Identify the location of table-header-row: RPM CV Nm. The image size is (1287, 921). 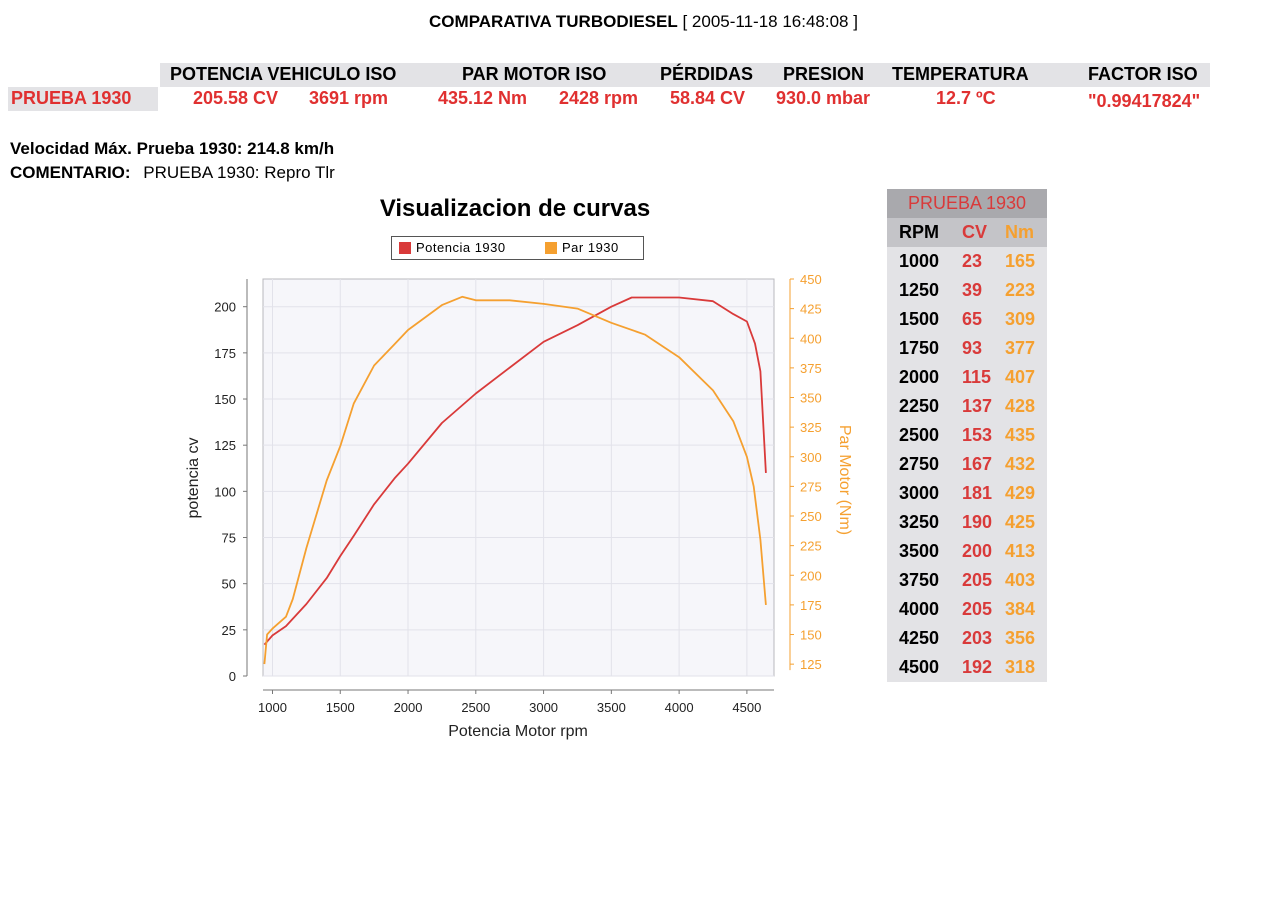
(967, 232).